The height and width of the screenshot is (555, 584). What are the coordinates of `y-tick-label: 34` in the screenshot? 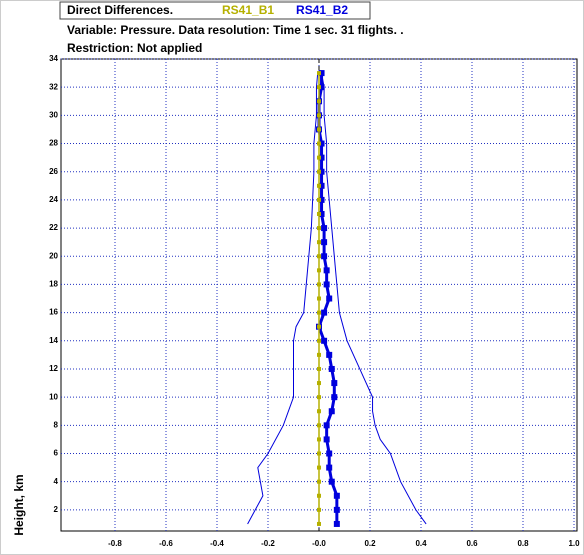 It's located at (53, 58).